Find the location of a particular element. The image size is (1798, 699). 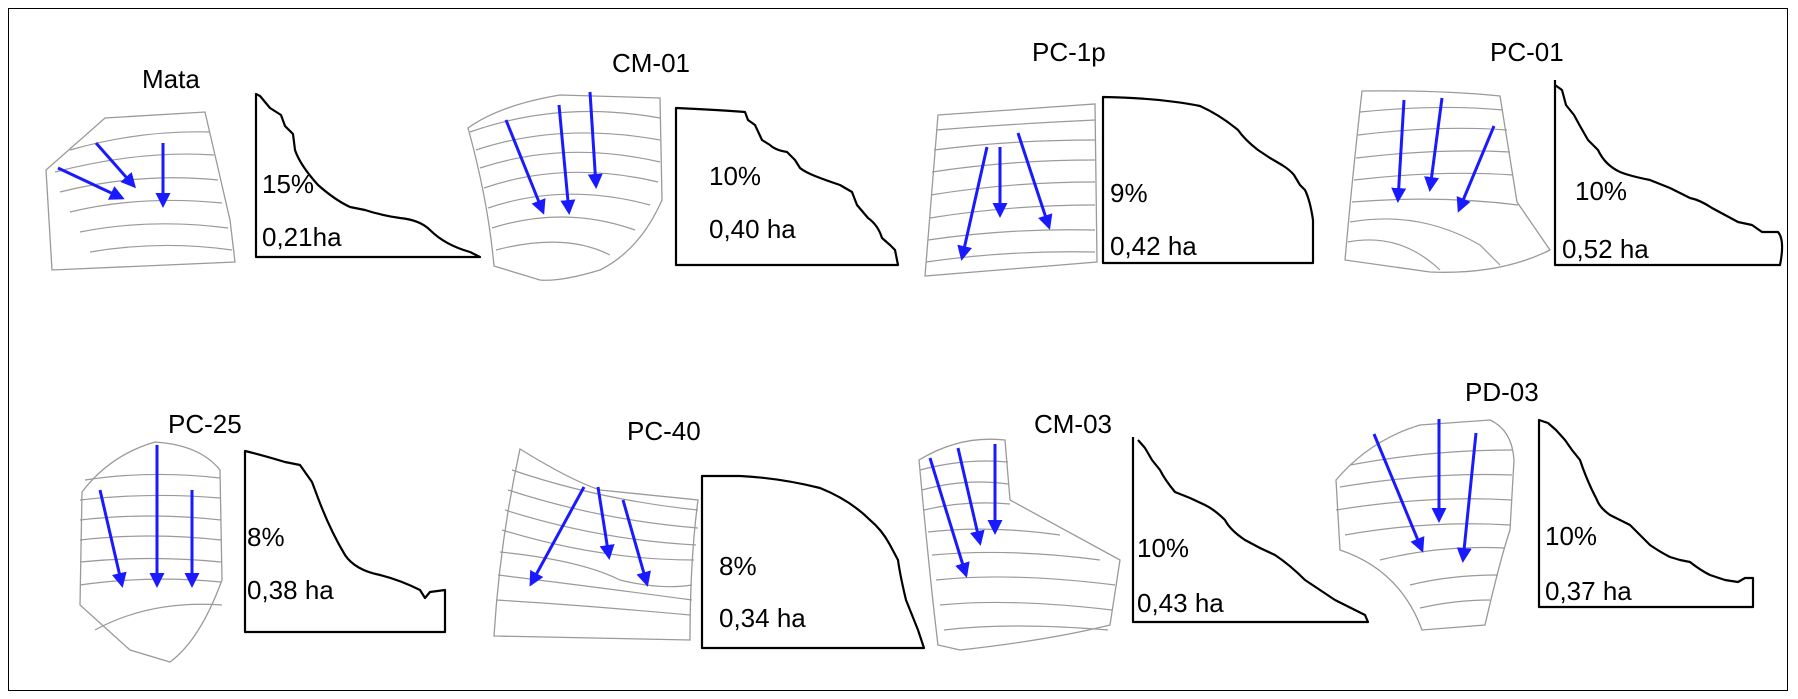

slope-value: 9% is located at coordinates (1129, 193).